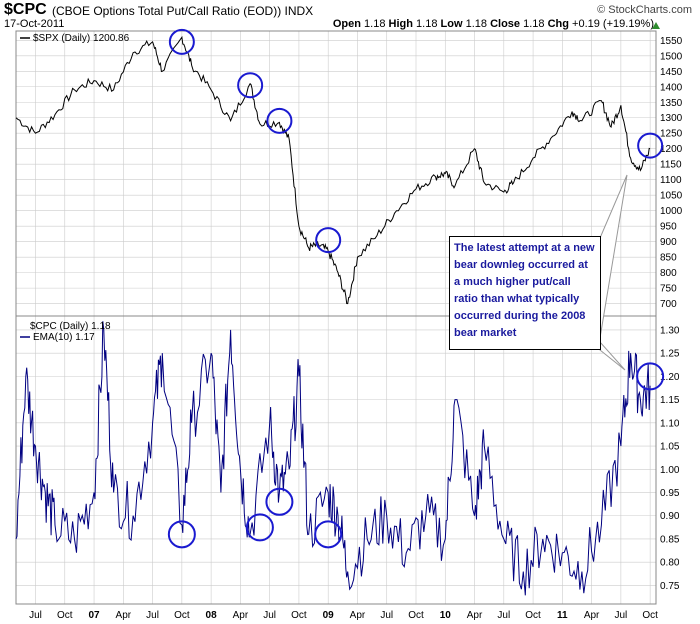  I want to click on high-value: 1.18, so click(427, 24).